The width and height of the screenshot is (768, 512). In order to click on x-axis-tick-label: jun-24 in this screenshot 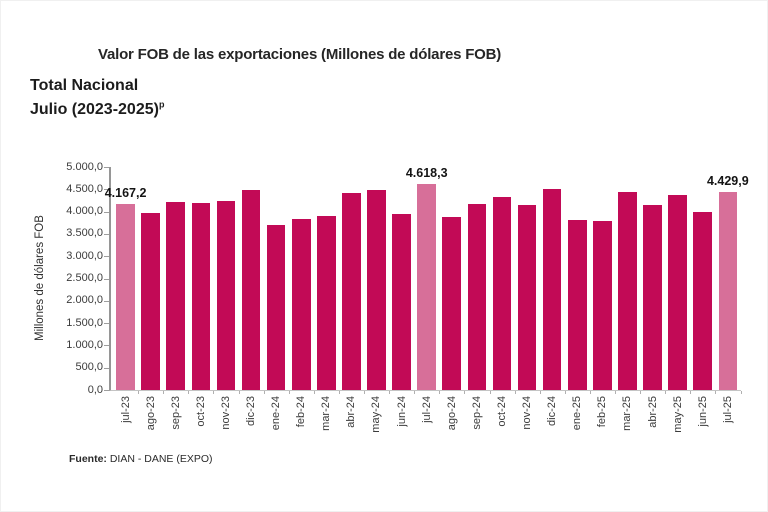, I will do `click(401, 411)`.